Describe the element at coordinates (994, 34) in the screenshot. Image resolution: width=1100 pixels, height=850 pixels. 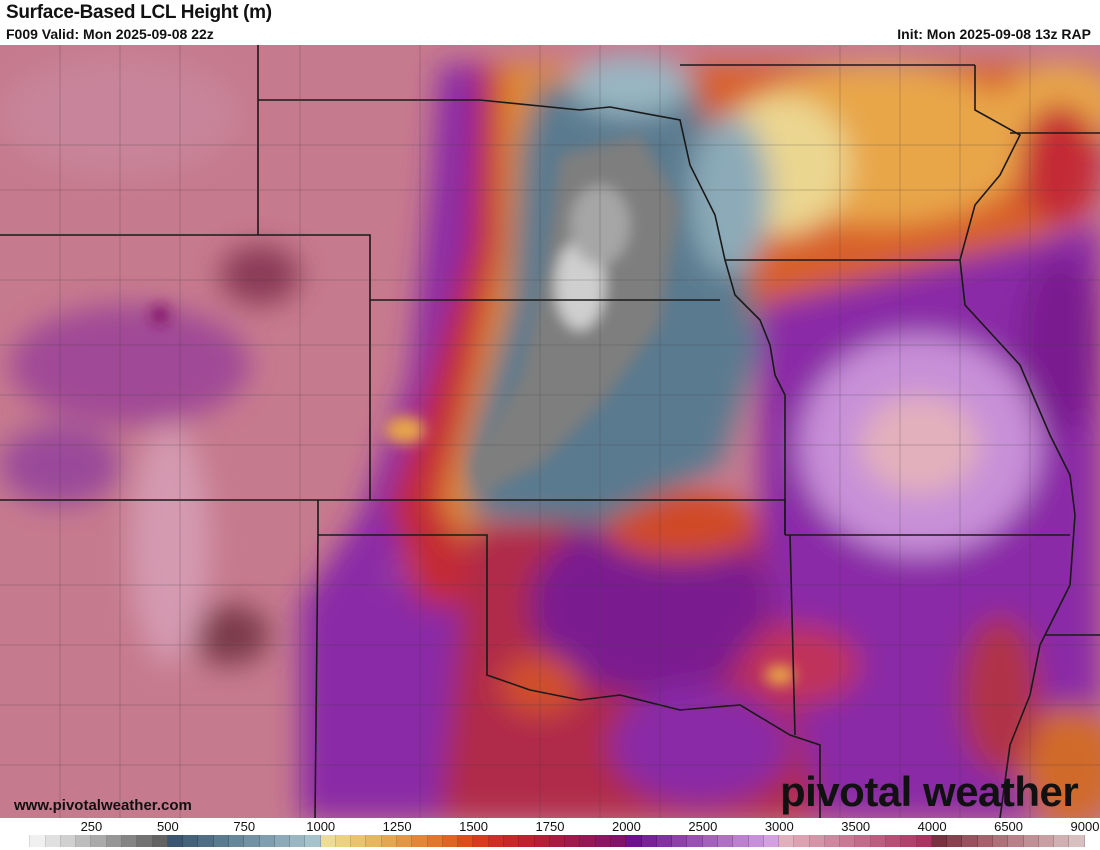
I see `init-time: Init: Mon 2025-09-08 13z RAP` at that location.